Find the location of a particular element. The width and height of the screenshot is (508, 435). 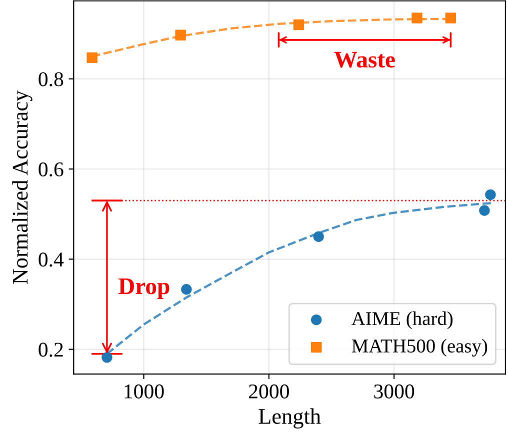

y-tick-label: 0.4 is located at coordinates (51, 259).